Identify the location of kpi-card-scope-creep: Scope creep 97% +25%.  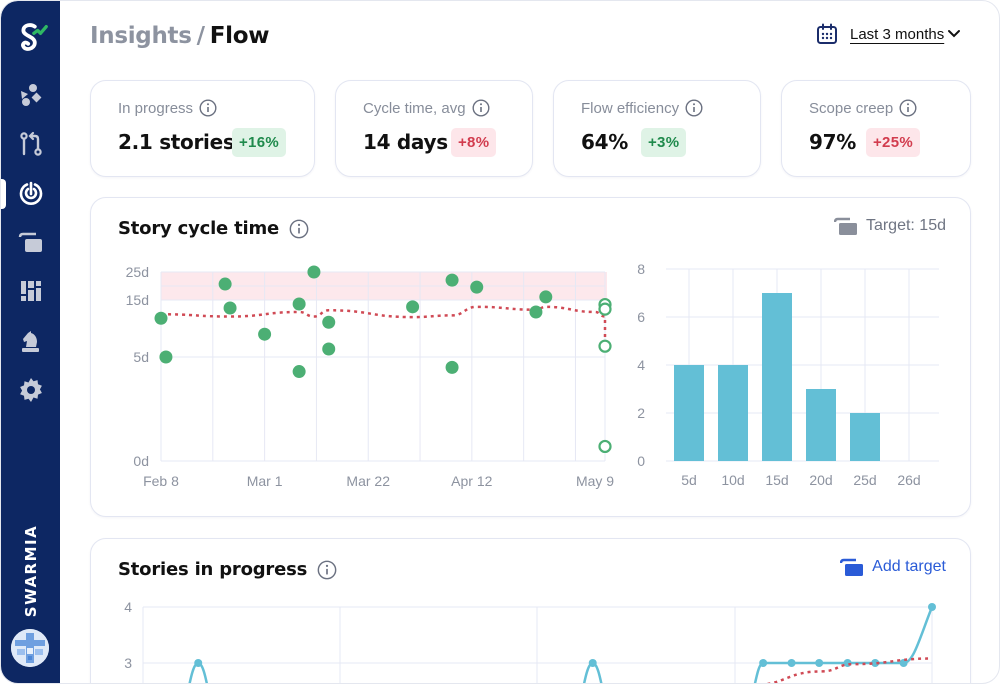
(876, 128).